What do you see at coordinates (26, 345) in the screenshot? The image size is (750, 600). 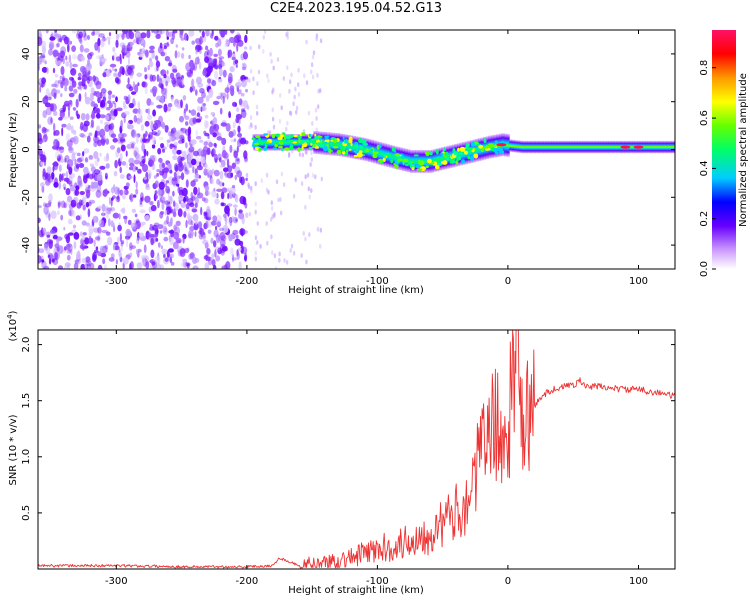 I see `y-tick-label: 2.0` at bounding box center [26, 345].